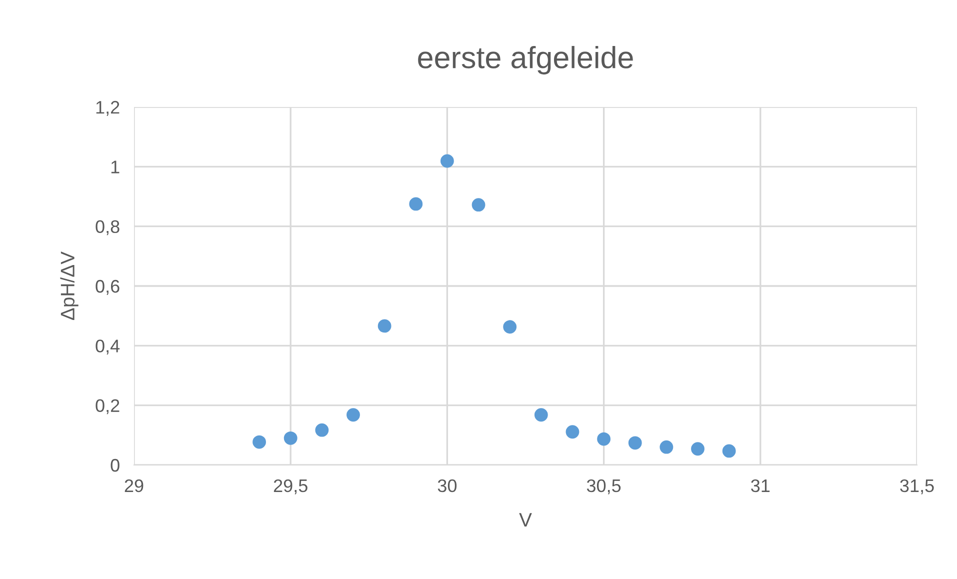 This screenshot has height=579, width=957. Describe the element at coordinates (69, 285) in the screenshot. I see `y-axis-title: ΔpH/ΔV` at that location.